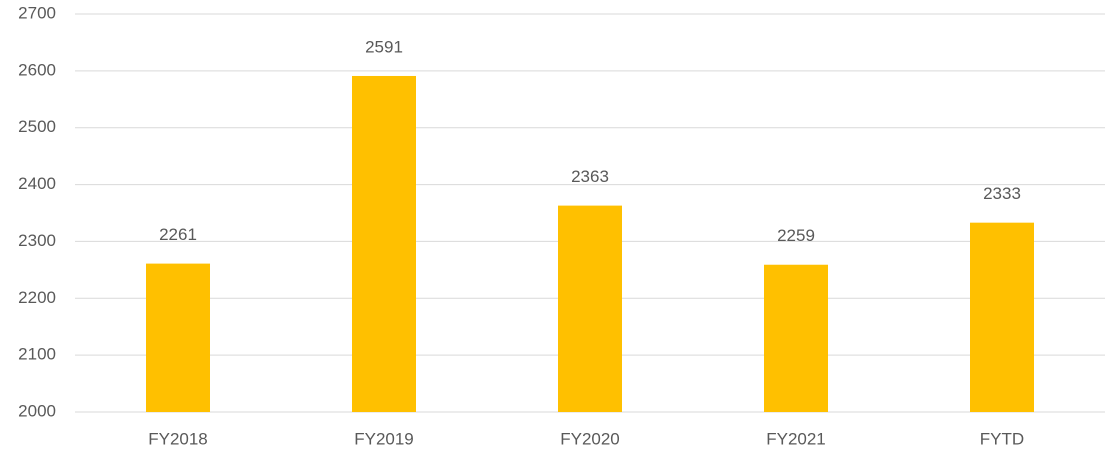 This screenshot has height=458, width=1113. Describe the element at coordinates (384, 438) in the screenshot. I see `x-tick-label: FY2019` at that location.